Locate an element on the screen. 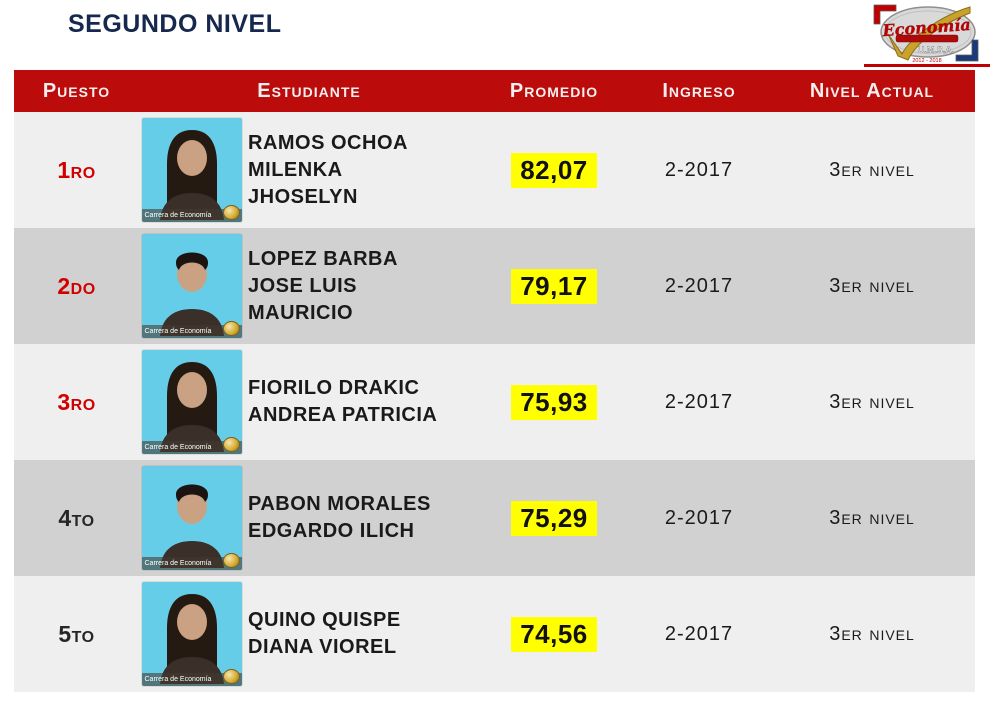  promedio-cell: 75,93 is located at coordinates (554, 402).